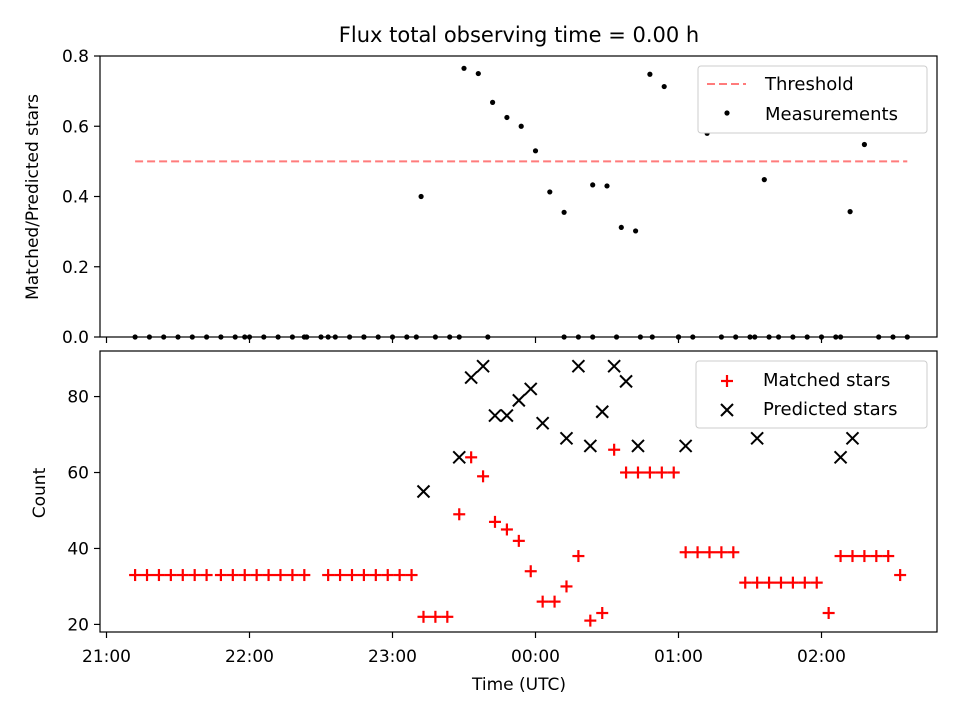 The image size is (960, 720). Describe the element at coordinates (75, 198) in the screenshot. I see `top-ytick-label: 0.4` at that location.